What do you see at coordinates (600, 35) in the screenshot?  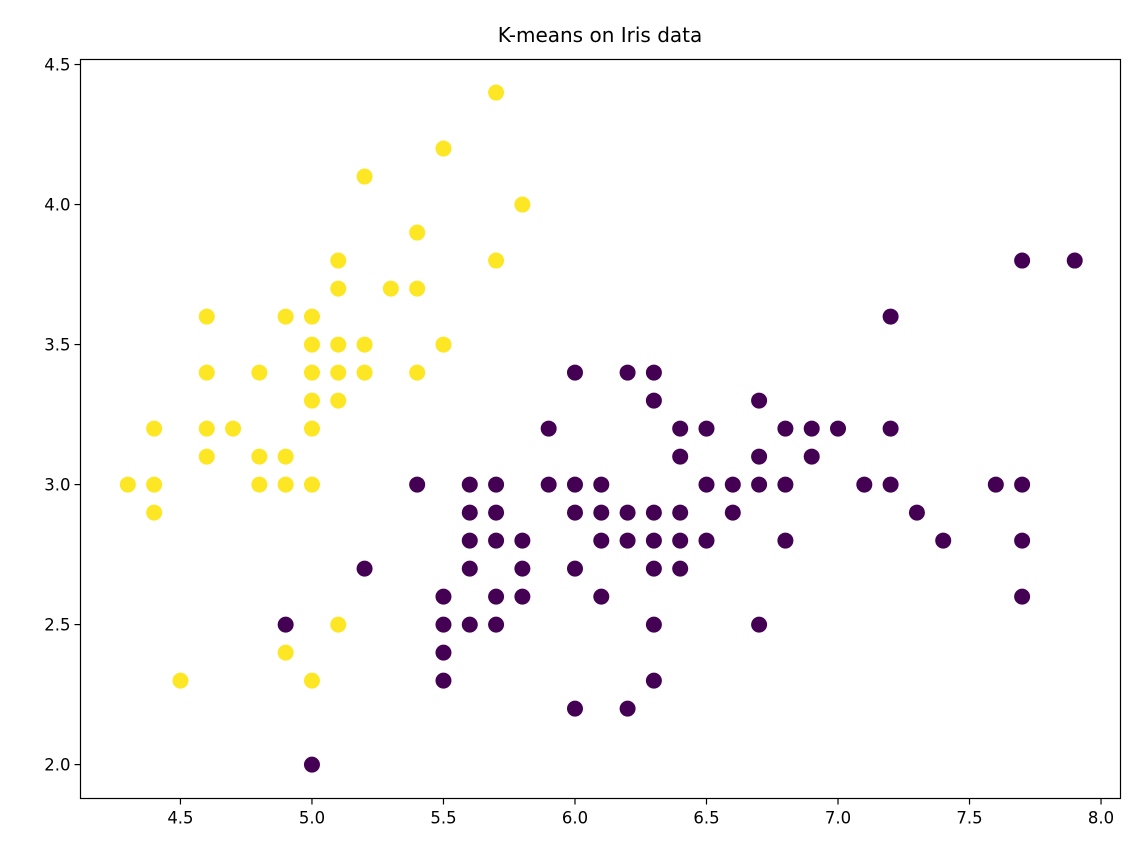 I see `chart-title: K-means on Iris data` at bounding box center [600, 35].